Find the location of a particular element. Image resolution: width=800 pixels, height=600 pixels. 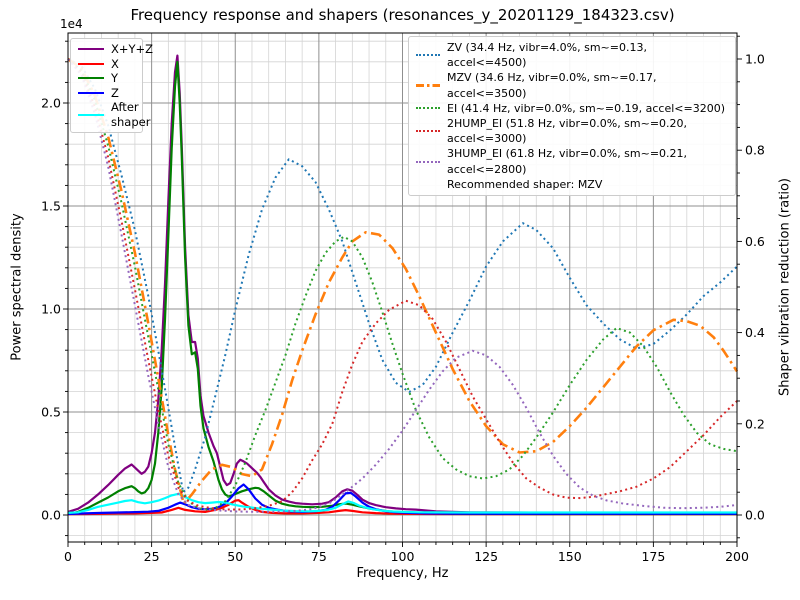

y-left-tick-label: 1.0 is located at coordinates (51, 309).